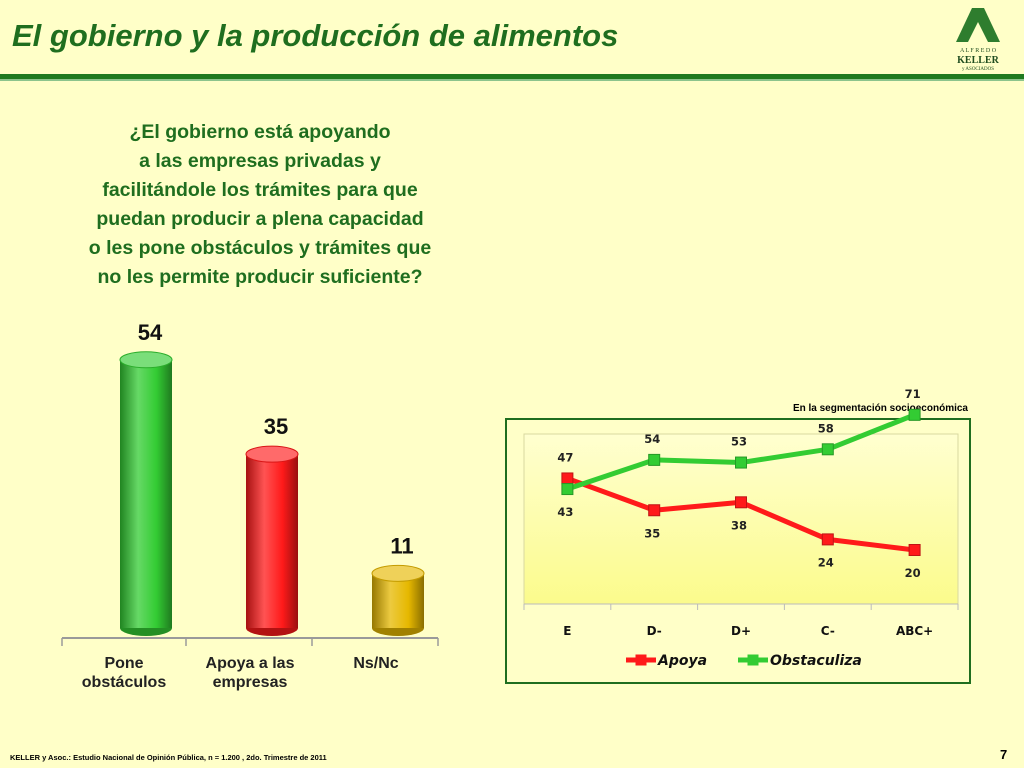 This screenshot has height=768, width=1024. Describe the element at coordinates (250, 673) in the screenshot. I see `bar-category-label: Apoya a las empresas` at that location.